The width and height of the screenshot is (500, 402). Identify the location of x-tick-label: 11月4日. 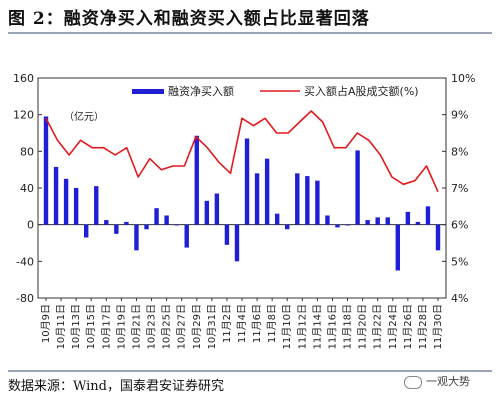
(242, 323).